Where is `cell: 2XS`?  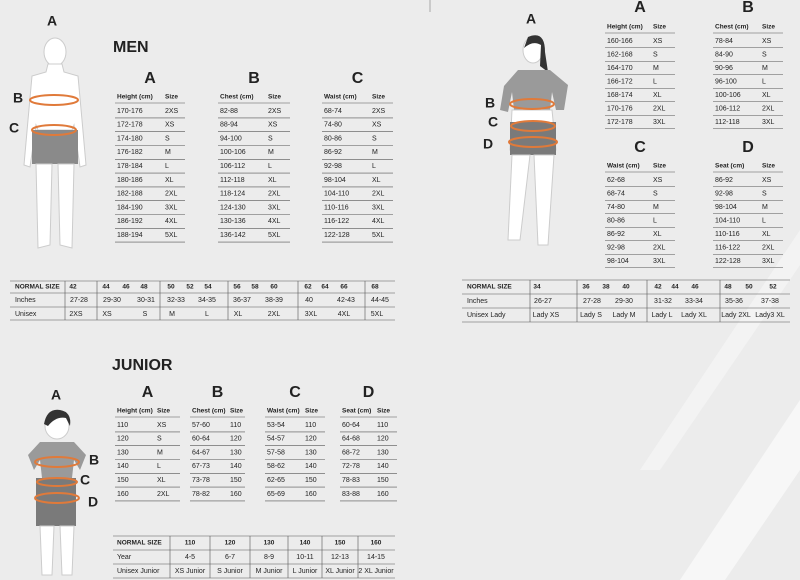 cell: 2XS is located at coordinates (76, 314).